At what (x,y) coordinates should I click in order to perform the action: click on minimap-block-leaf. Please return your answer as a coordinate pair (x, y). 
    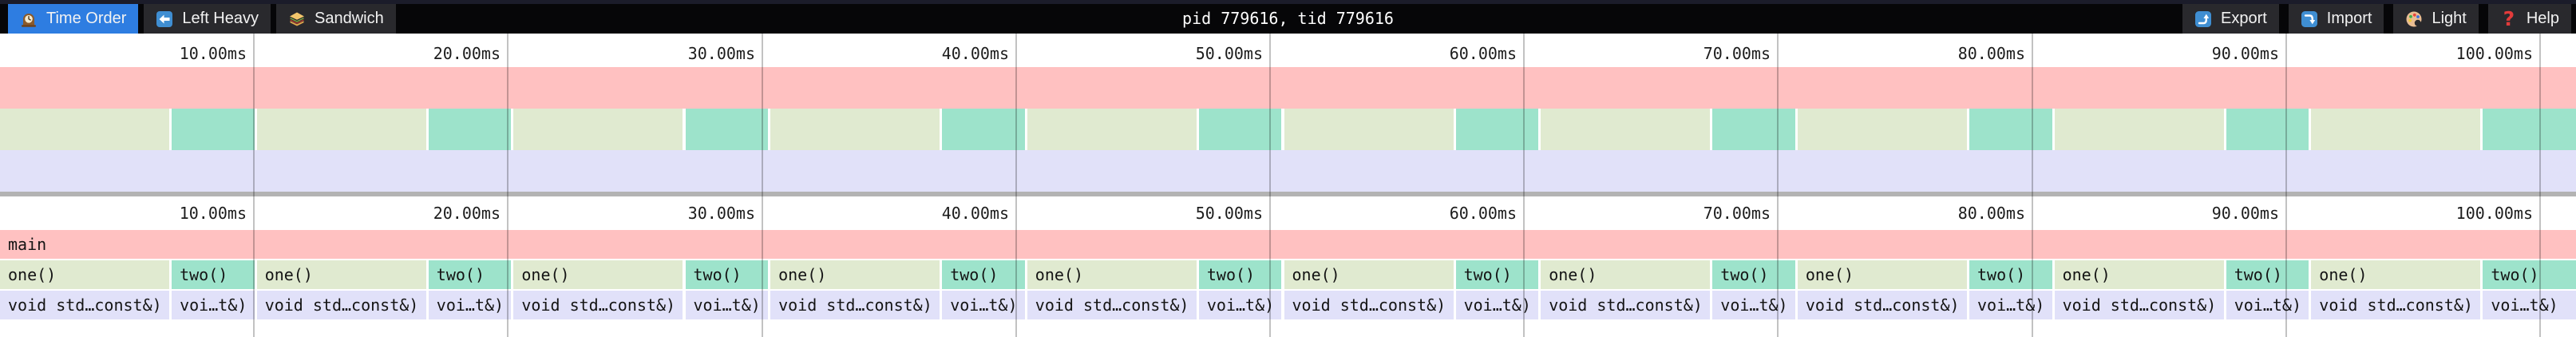
    Looking at the image, I should click on (1288, 171).